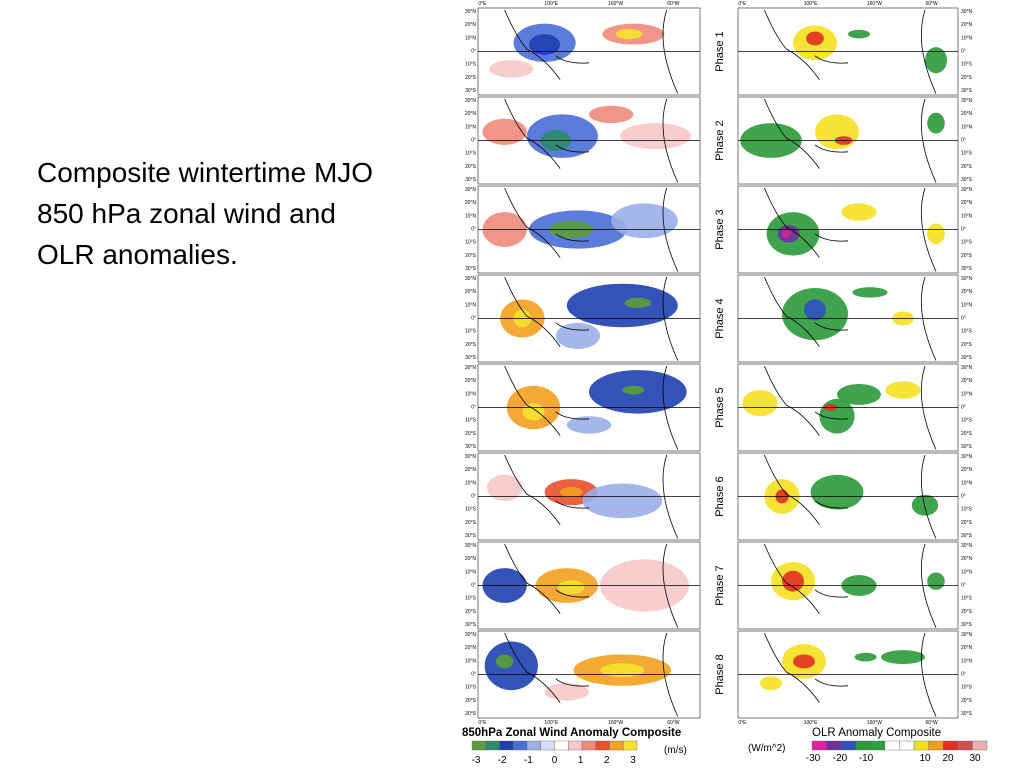 The height and width of the screenshot is (768, 1024). What do you see at coordinates (581, 760) in the screenshot?
I see `colorbar-label: 1` at bounding box center [581, 760].